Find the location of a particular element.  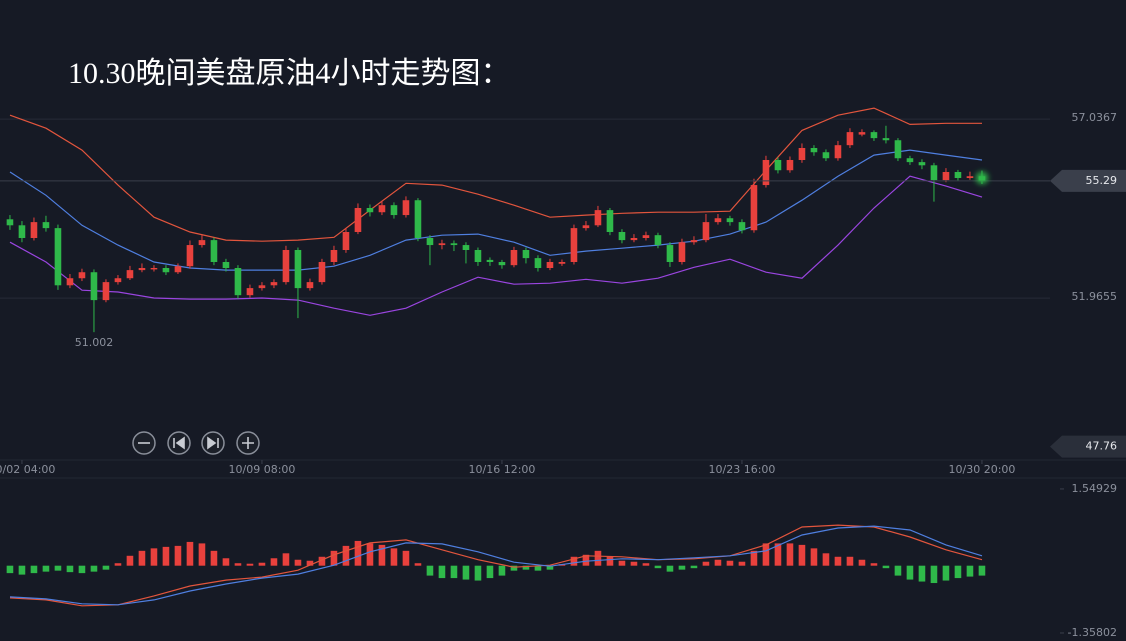

zoom-in-button is located at coordinates (248, 443).